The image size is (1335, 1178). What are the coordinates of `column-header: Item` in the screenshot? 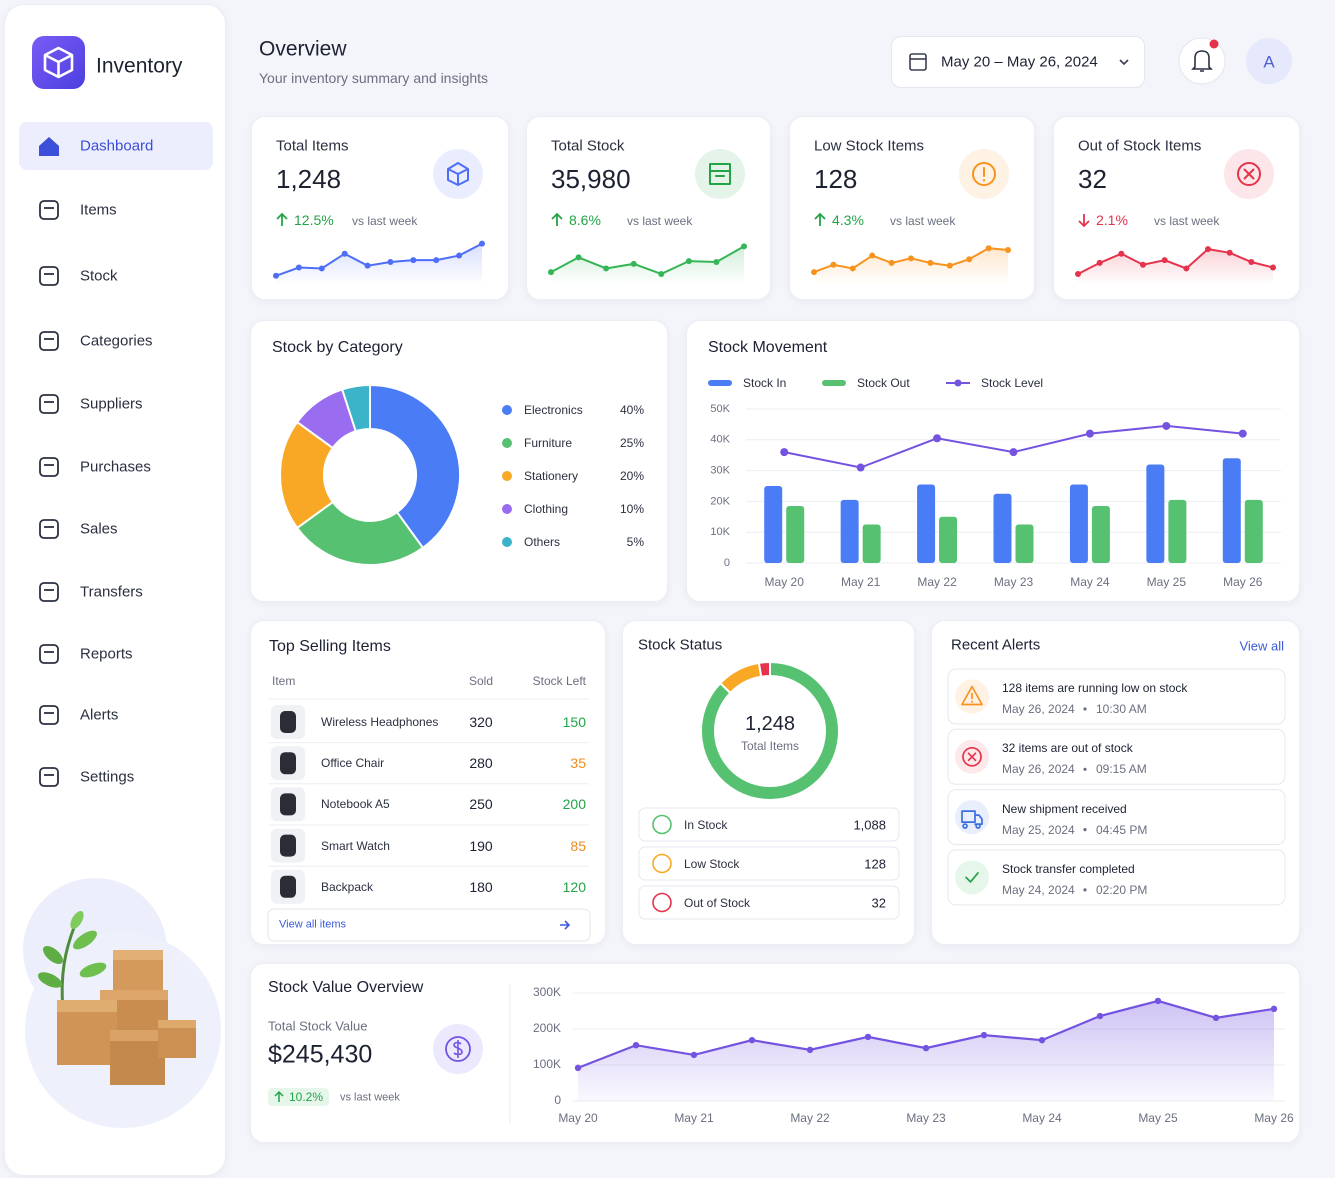 It's located at (284, 681).